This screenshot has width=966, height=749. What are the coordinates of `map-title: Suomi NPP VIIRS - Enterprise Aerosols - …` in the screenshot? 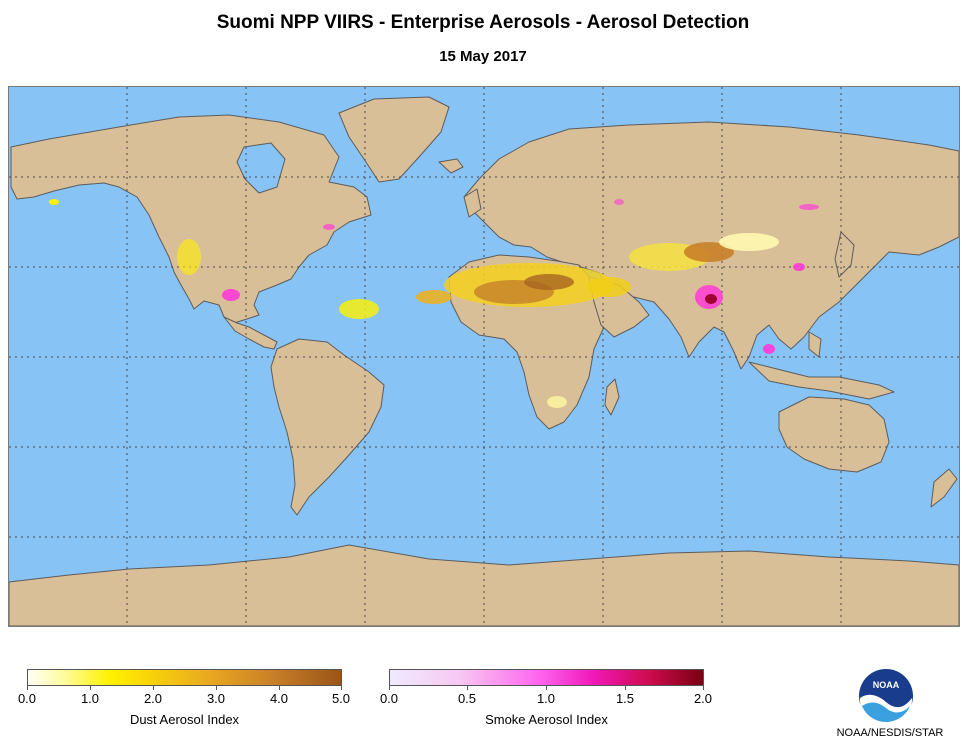 It's located at (483, 22).